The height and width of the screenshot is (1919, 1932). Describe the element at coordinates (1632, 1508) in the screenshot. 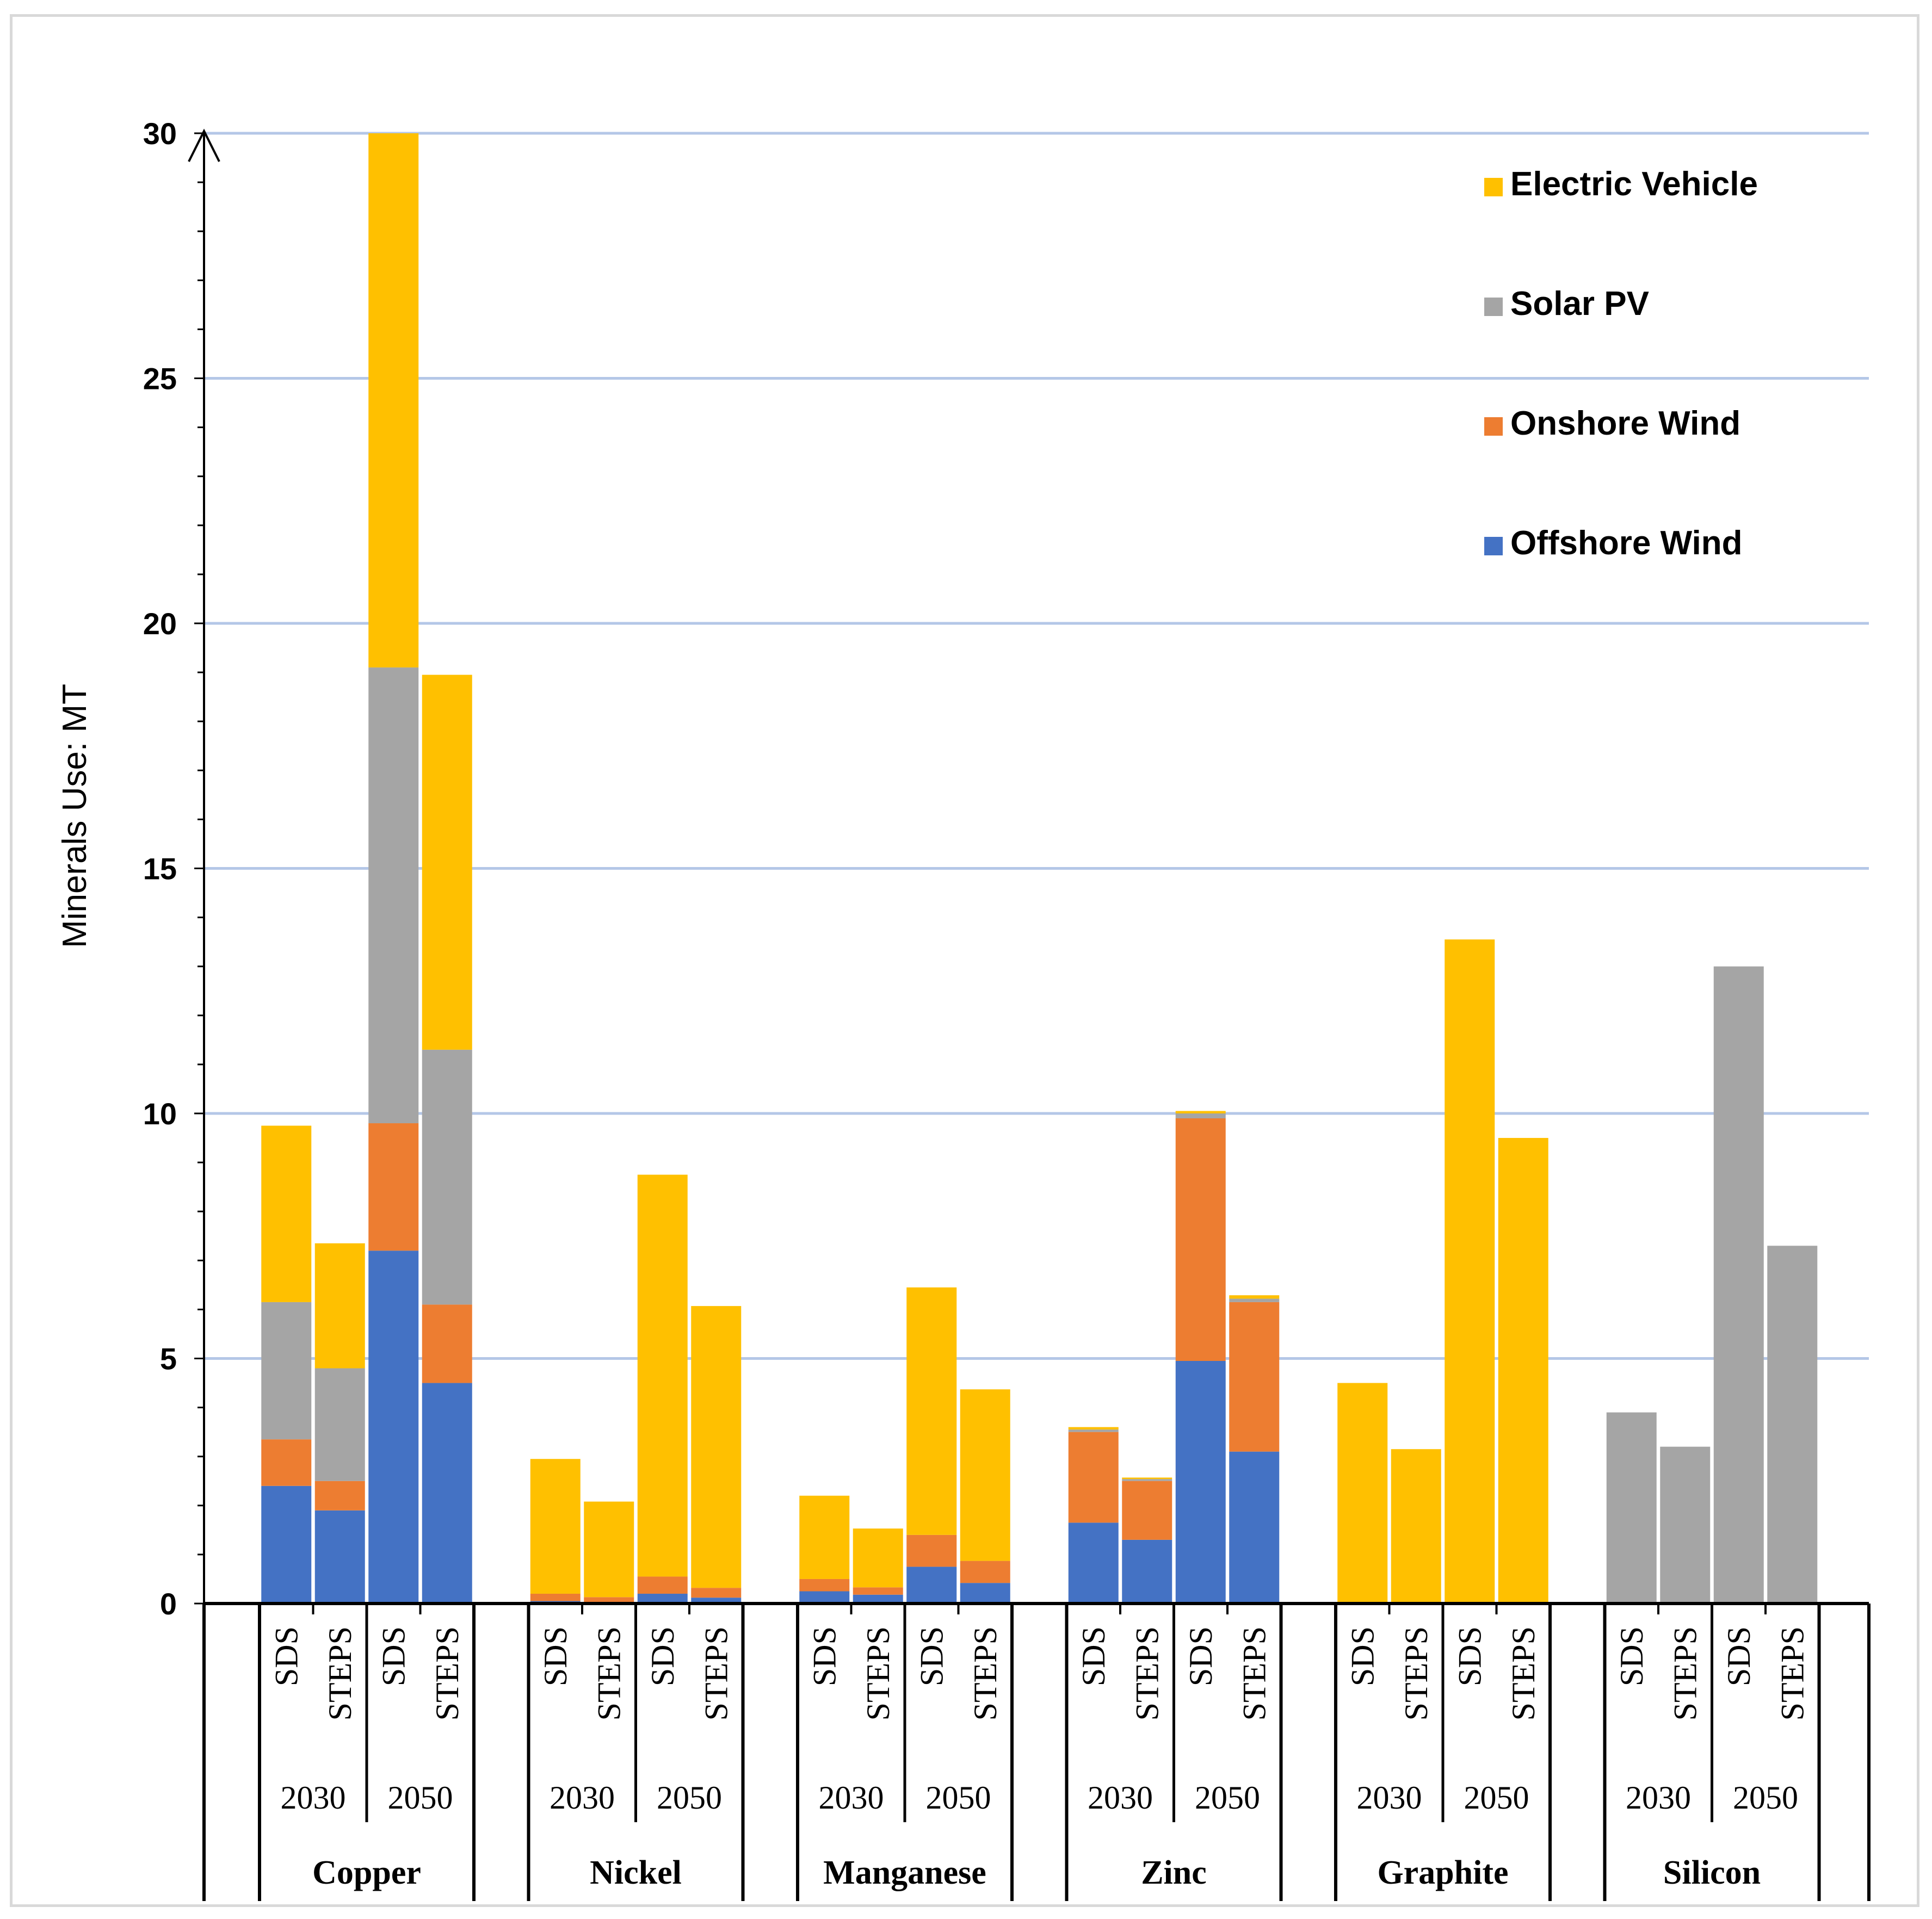

I see `bar-silicon-2030-sds-solar-pv` at that location.